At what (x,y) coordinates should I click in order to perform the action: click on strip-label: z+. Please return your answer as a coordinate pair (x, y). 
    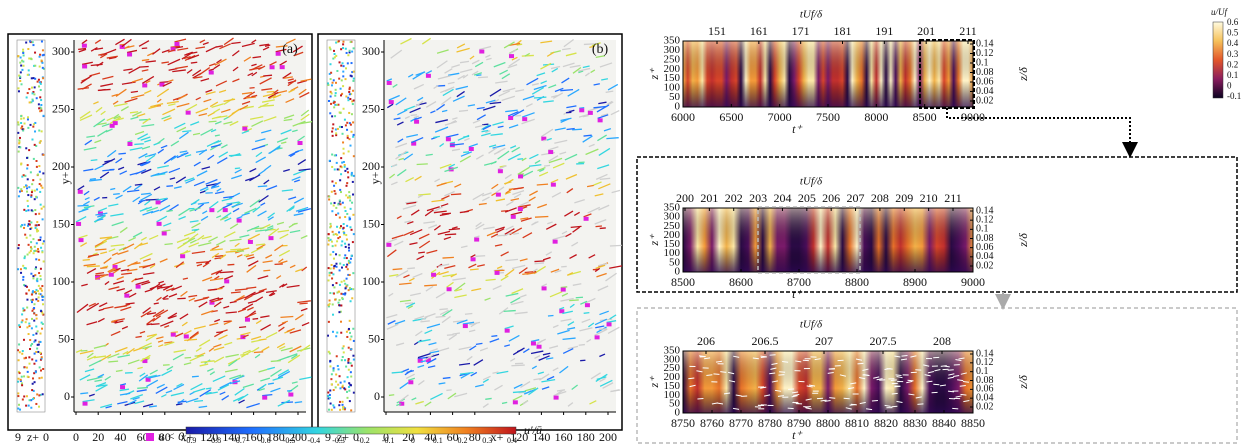
    Looking at the image, I should click on (33, 437).